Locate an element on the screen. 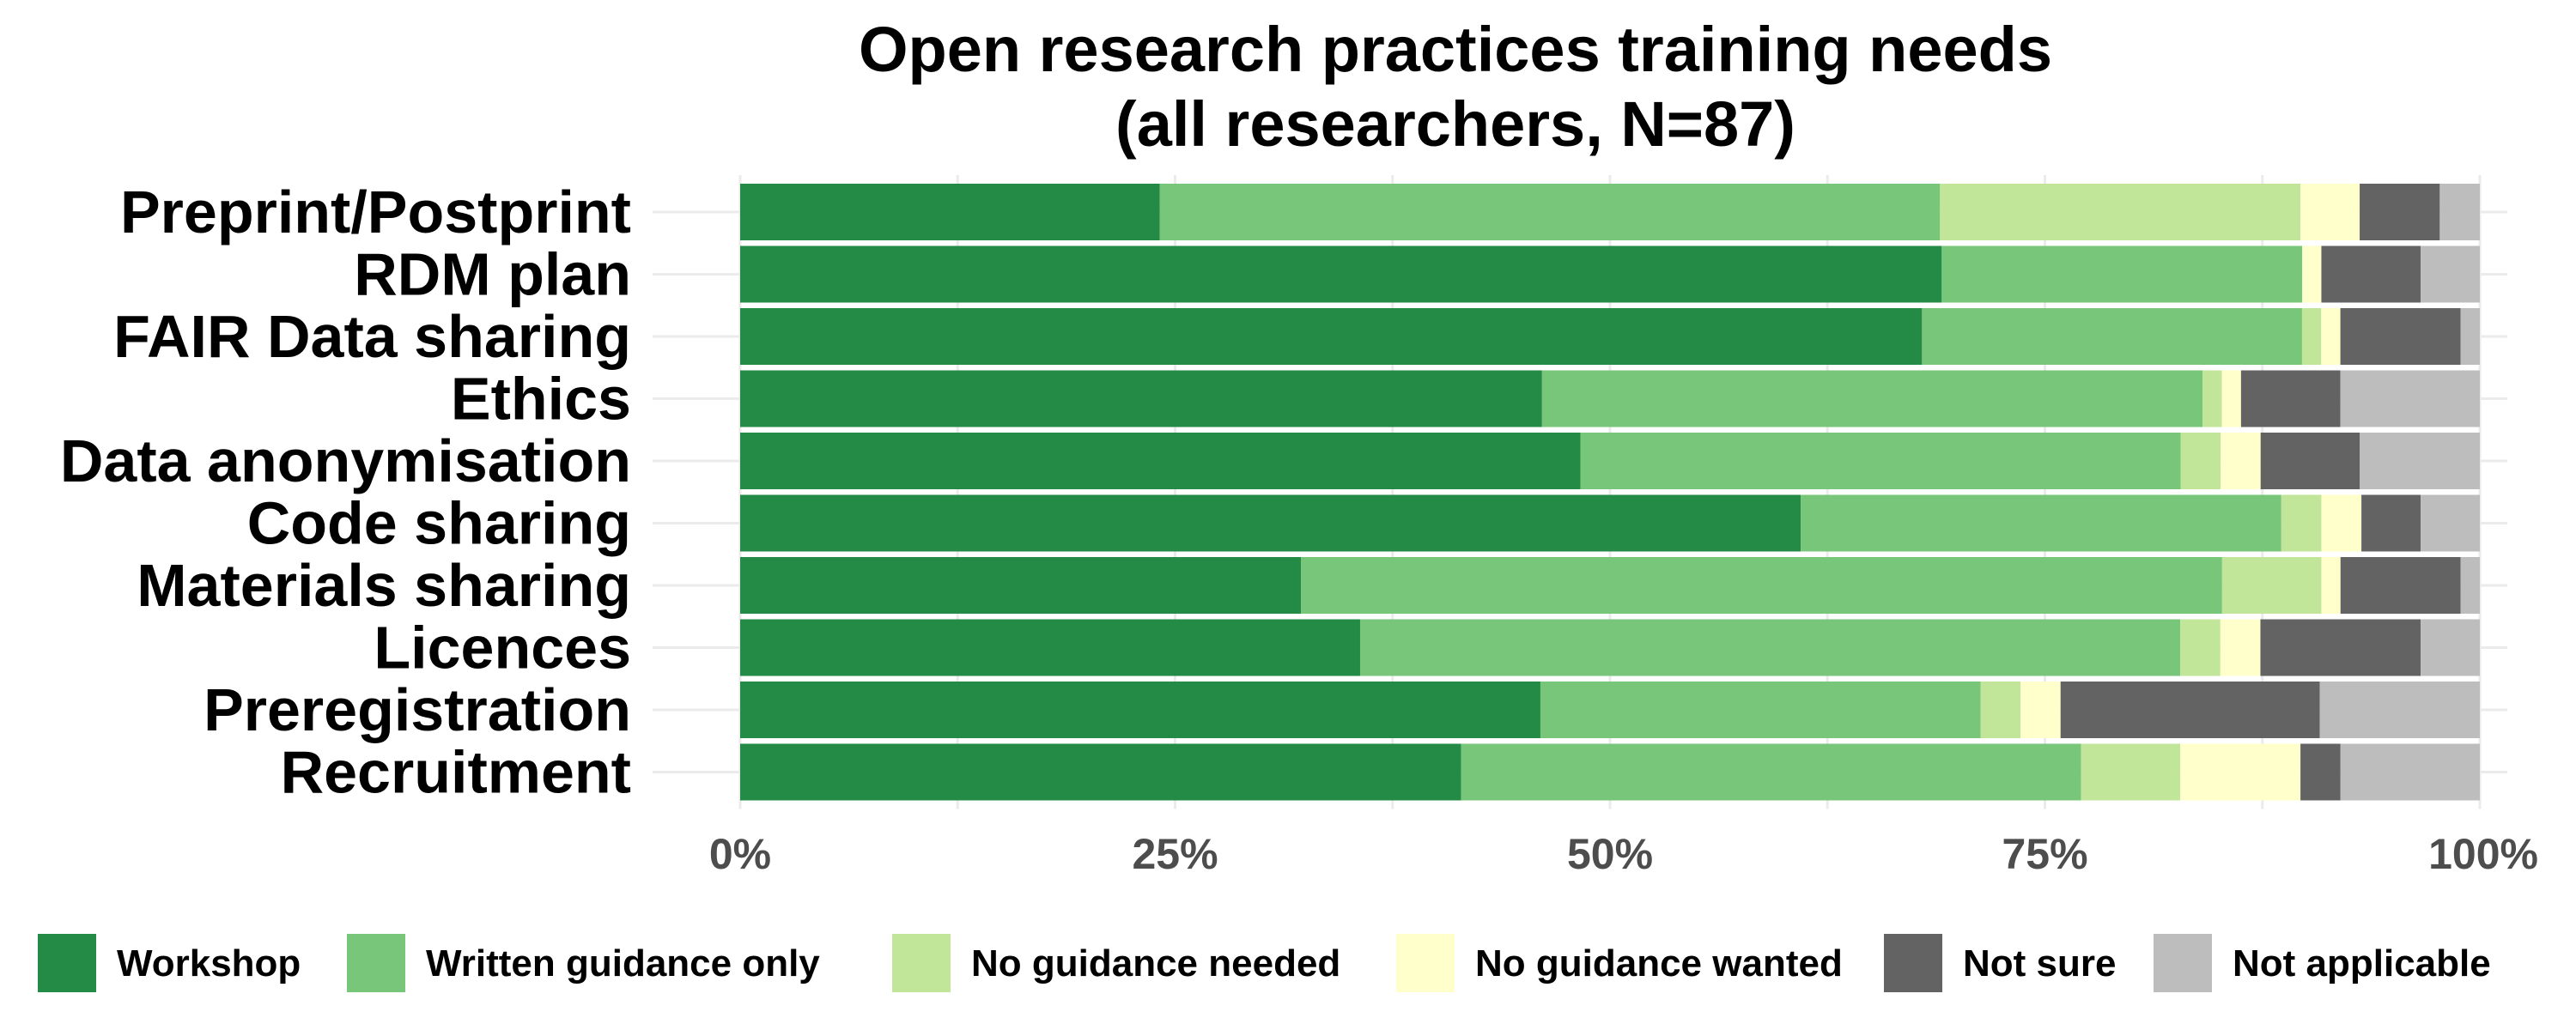 The width and height of the screenshot is (2576, 1030). category-label: Code sharing is located at coordinates (439, 523).